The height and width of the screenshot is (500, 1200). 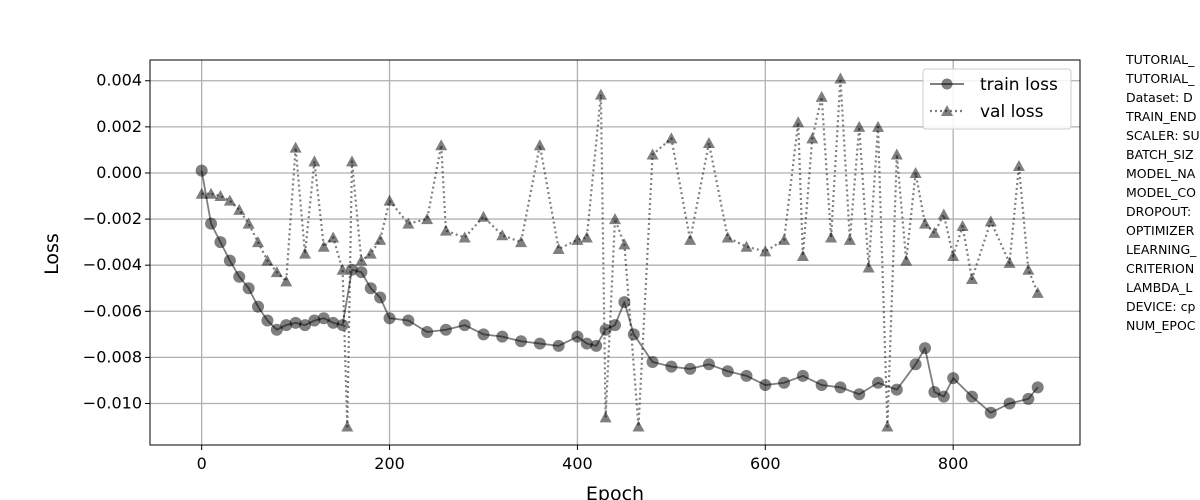 What do you see at coordinates (577, 463) in the screenshot?
I see `x-tick-label: 400` at bounding box center [577, 463].